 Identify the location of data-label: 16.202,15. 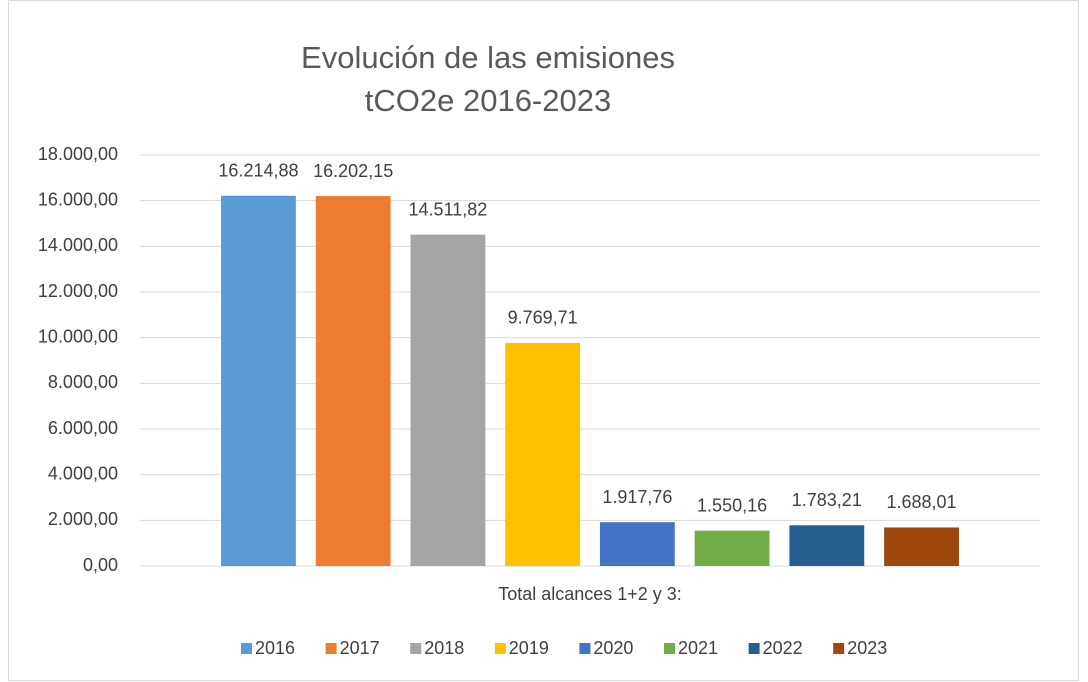
(353, 171).